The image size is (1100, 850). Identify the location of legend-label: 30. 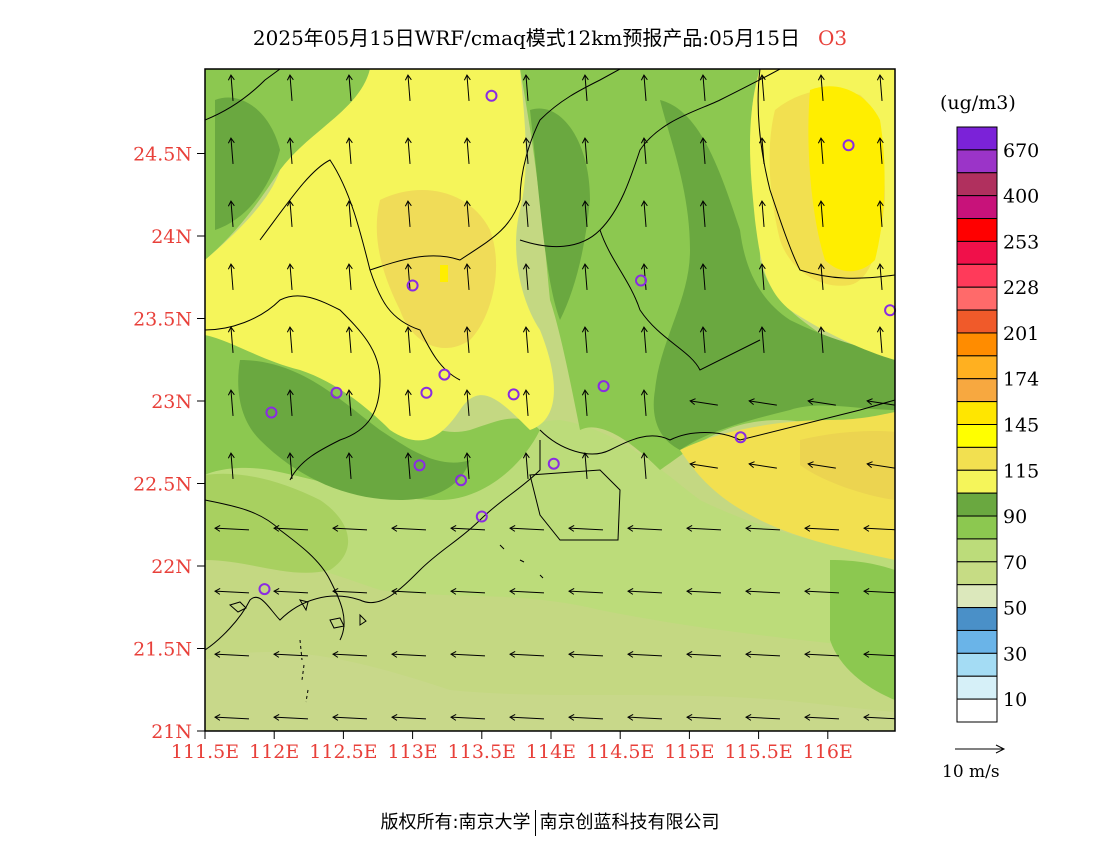
(1015, 654).